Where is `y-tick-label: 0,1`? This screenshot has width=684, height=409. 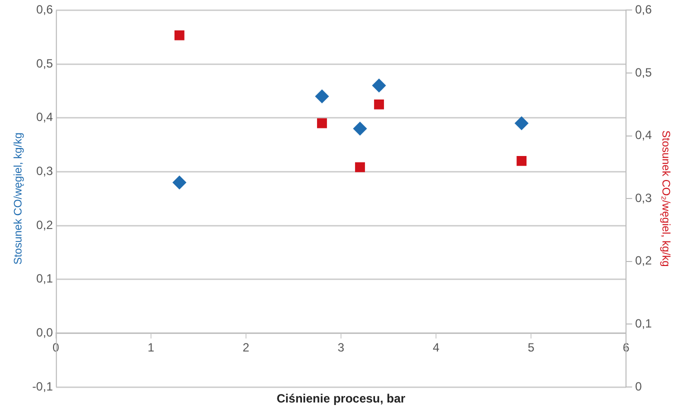
y-tick-label: 0,1 is located at coordinates (45, 279).